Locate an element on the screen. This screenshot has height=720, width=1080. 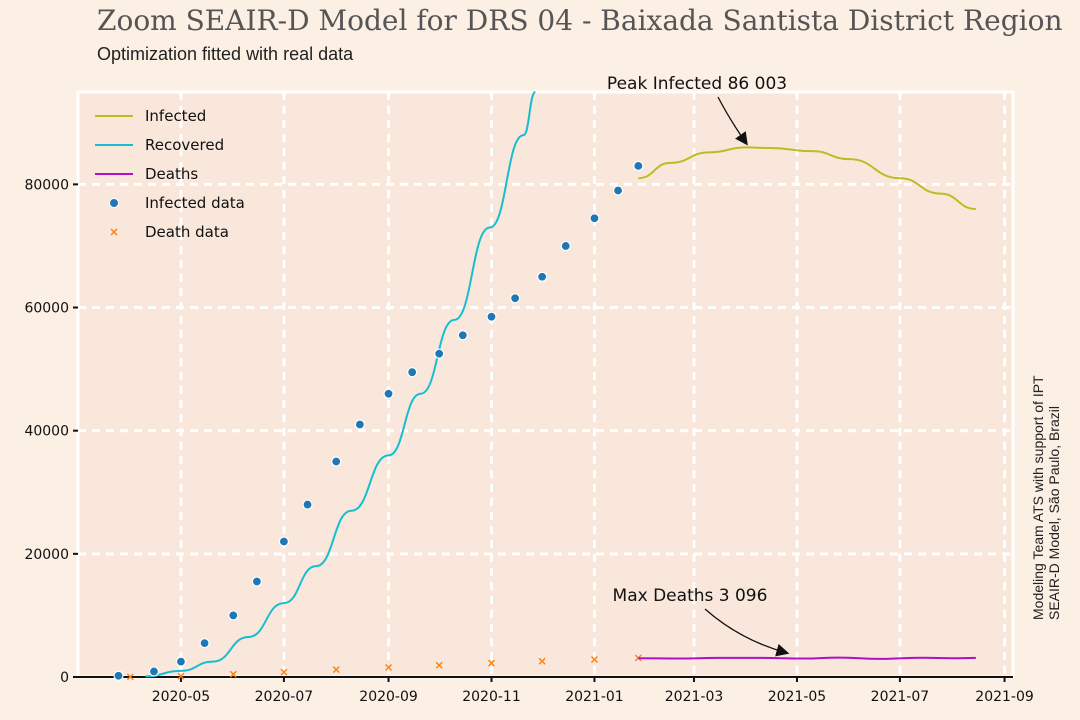
y-tick-label: 20000 is located at coordinates (46, 555).